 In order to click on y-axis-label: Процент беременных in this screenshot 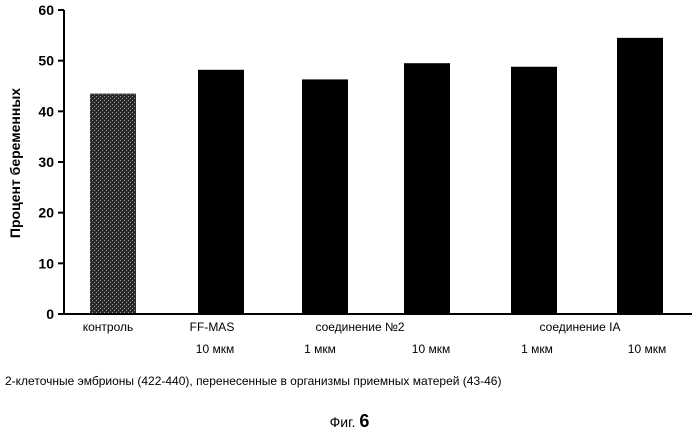, I will do `click(15, 163)`.